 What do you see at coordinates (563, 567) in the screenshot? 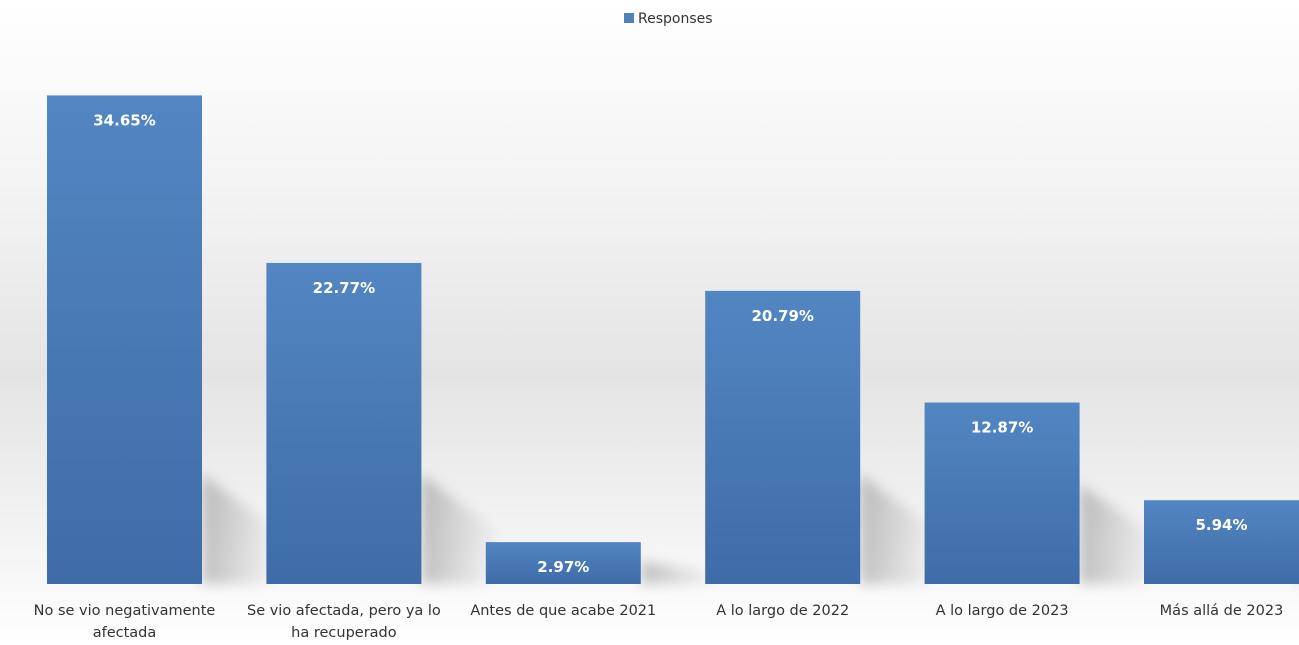
I see `data-label: 2.97%` at bounding box center [563, 567].